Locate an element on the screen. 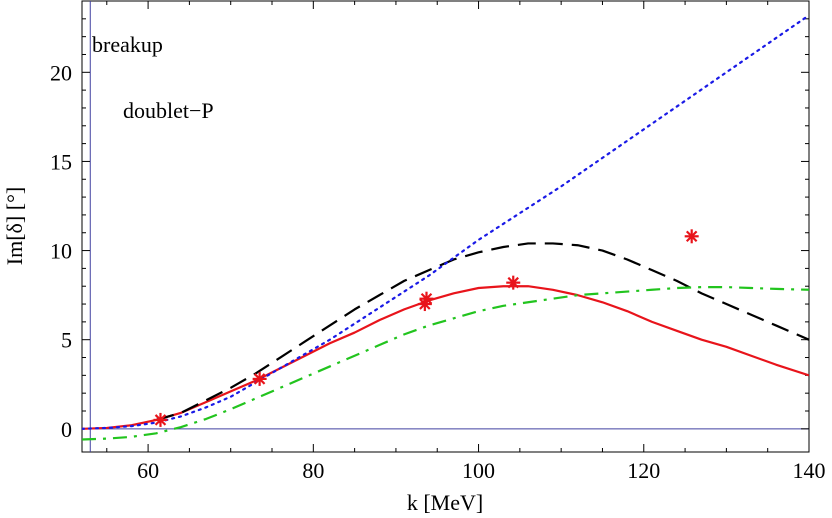 The image size is (832, 518). annotation-doublet-p: doublet−P is located at coordinates (168, 110).